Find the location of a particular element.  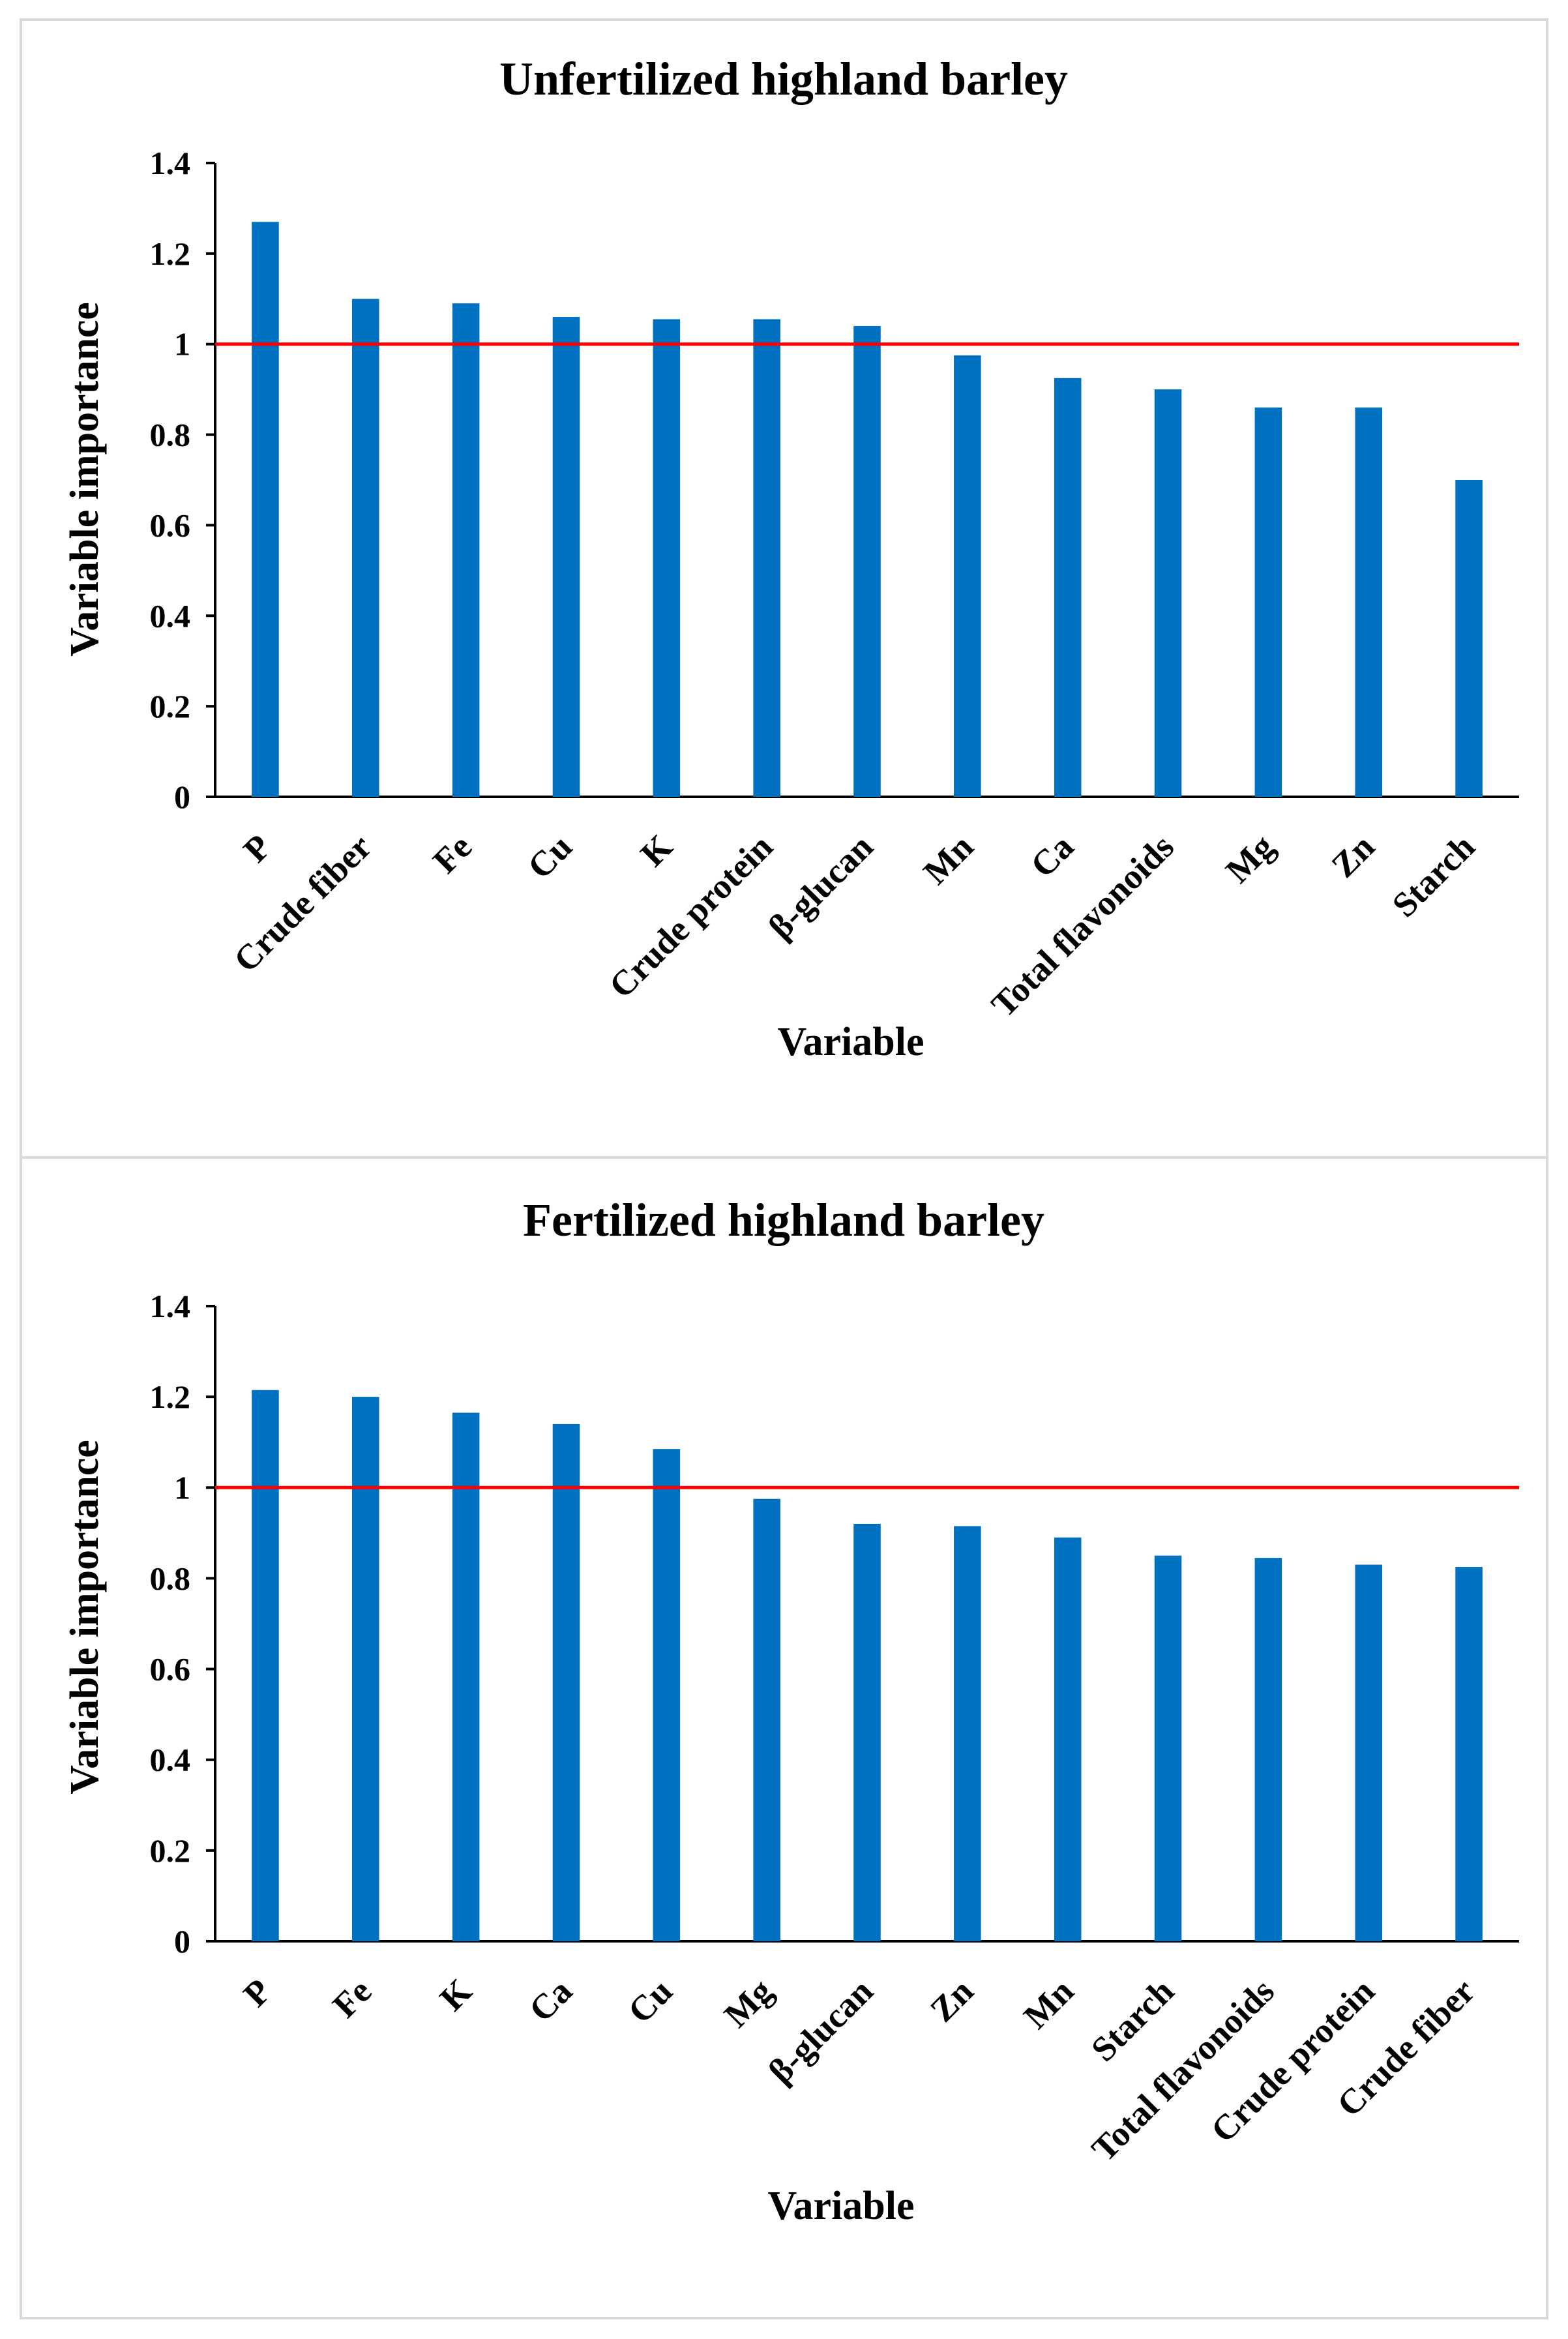

chart-title: Fertilized highland barley is located at coordinates (783, 1220).